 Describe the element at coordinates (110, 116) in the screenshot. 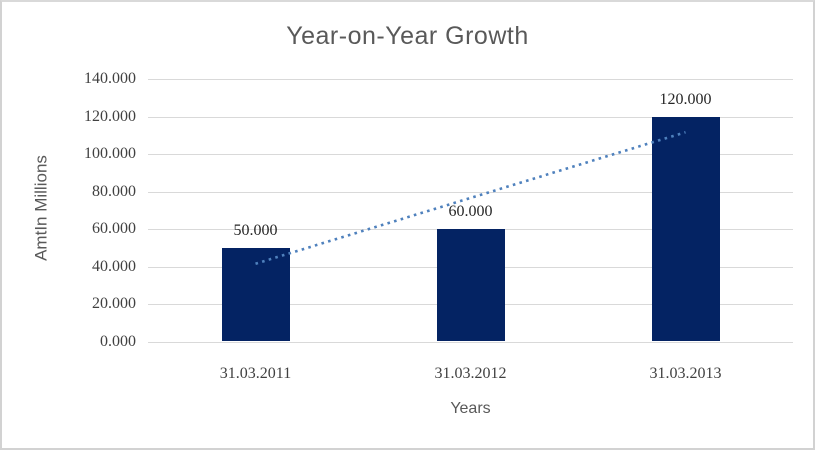

I see `y-axis-tick-label: 120.000` at that location.